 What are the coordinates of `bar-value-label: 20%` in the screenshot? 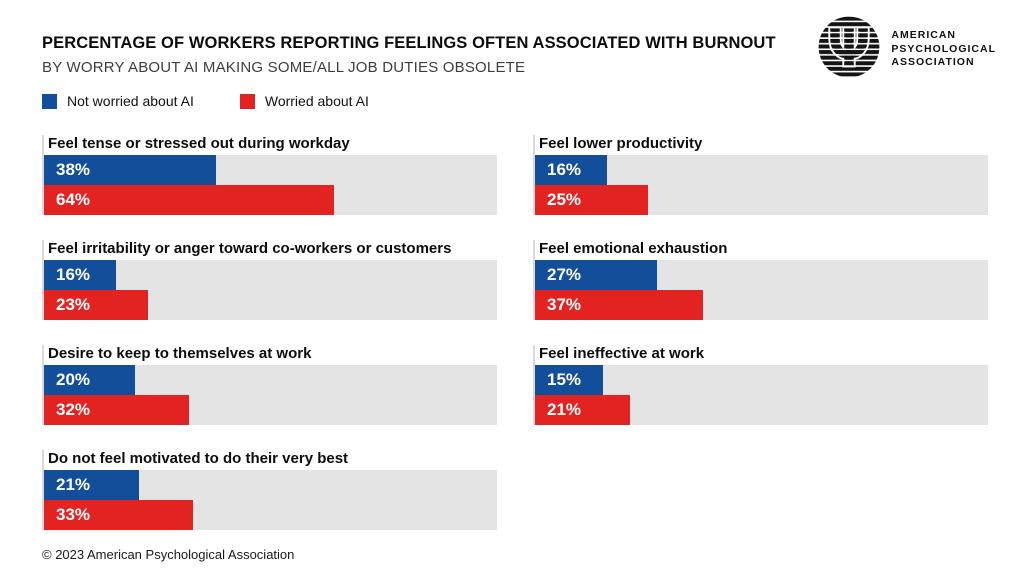 It's located at (73, 379).